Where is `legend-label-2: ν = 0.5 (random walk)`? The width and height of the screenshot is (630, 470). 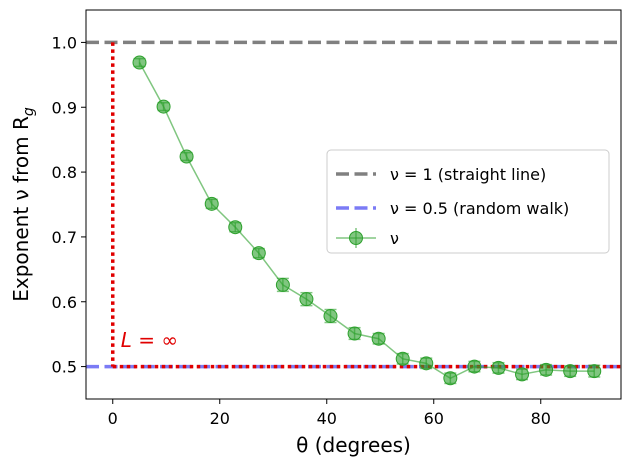
legend-label-2: ν = 0.5 (random walk) is located at coordinates (479, 208).